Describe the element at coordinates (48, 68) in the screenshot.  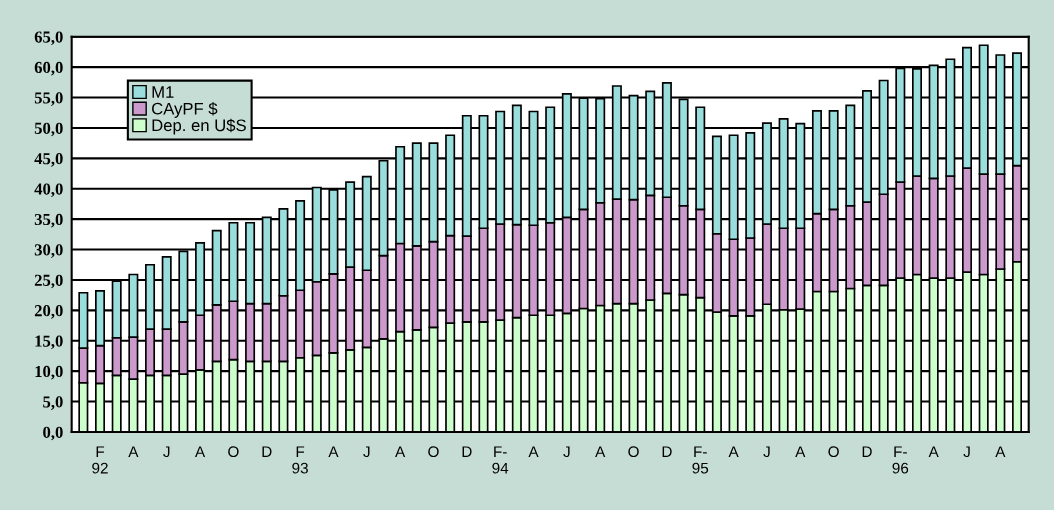
I see `y-tick-label: 60,0` at that location.